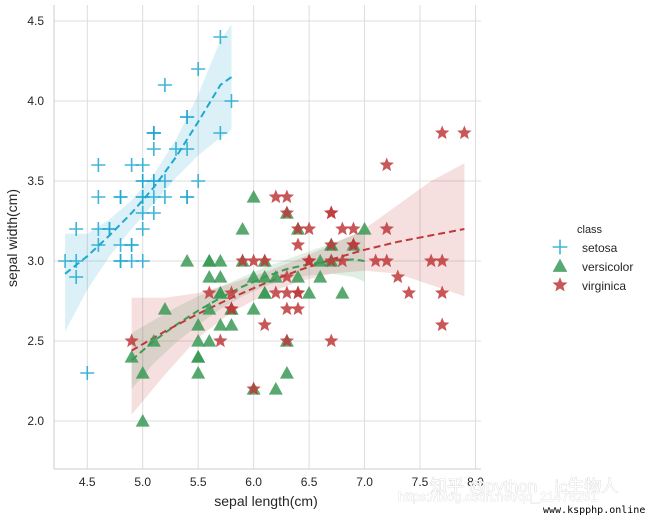 The height and width of the screenshot is (516, 650). Describe the element at coordinates (35, 341) in the screenshot. I see `y-tick-label: 2.5` at that location.